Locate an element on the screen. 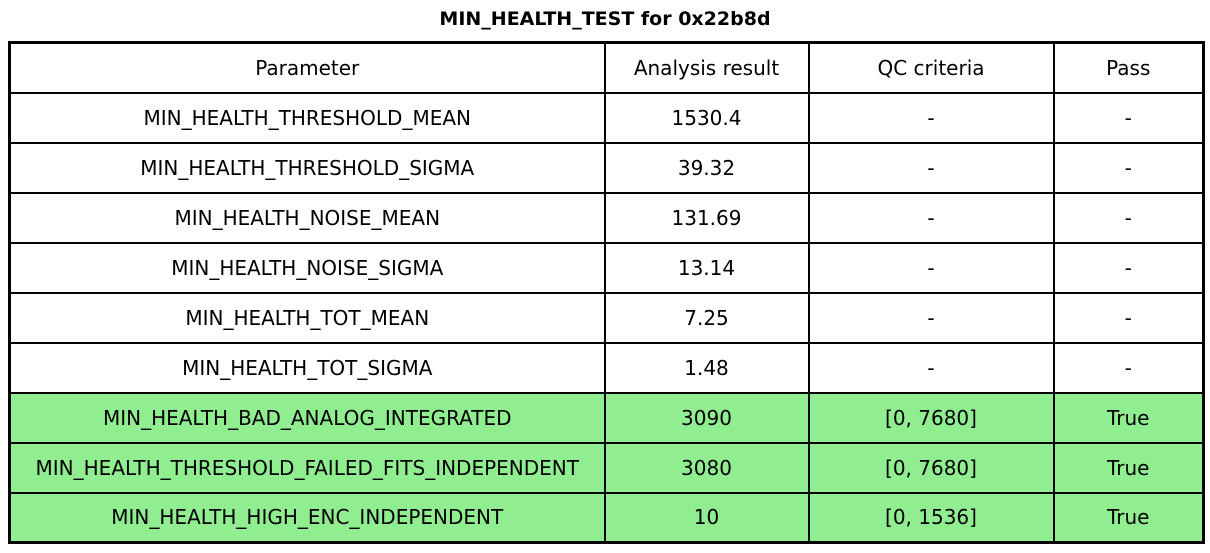 The width and height of the screenshot is (1210, 553). column-header-parameter: Parameter is located at coordinates (307, 67).